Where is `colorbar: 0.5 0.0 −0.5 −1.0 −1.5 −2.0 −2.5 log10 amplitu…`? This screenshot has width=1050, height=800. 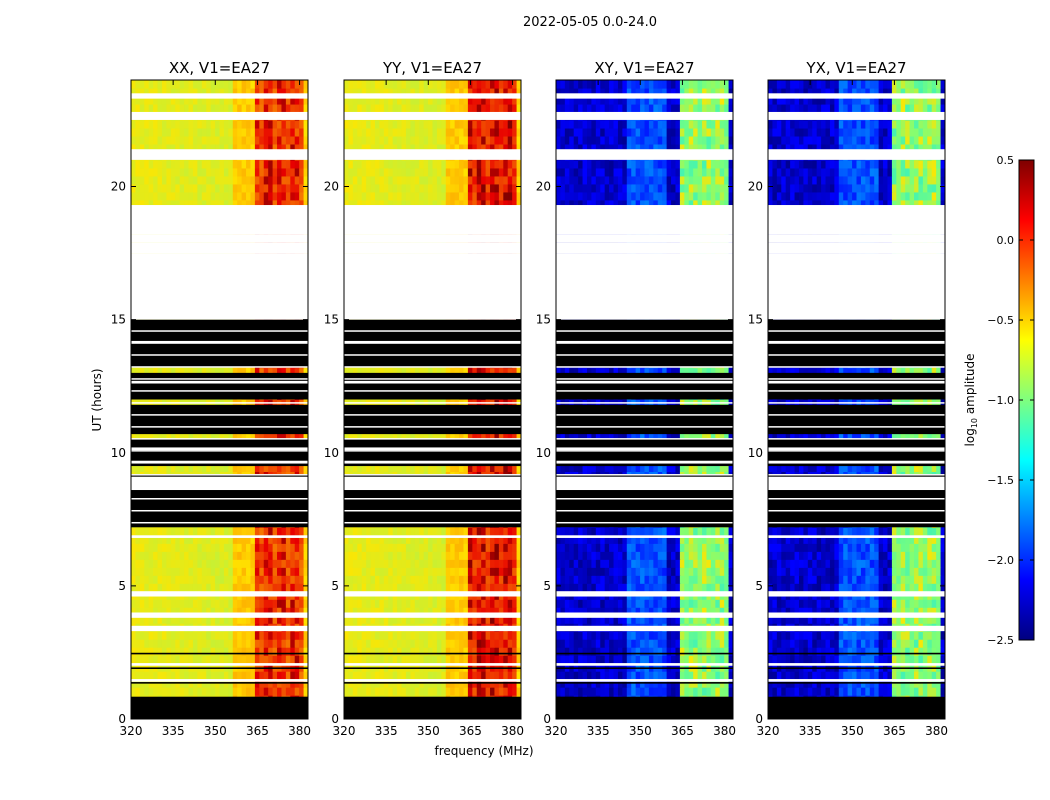
colorbar: 0.5 0.0 −0.5 −1.0 −1.5 −2.0 −2.5 log10 amplitu… is located at coordinates (999, 400).